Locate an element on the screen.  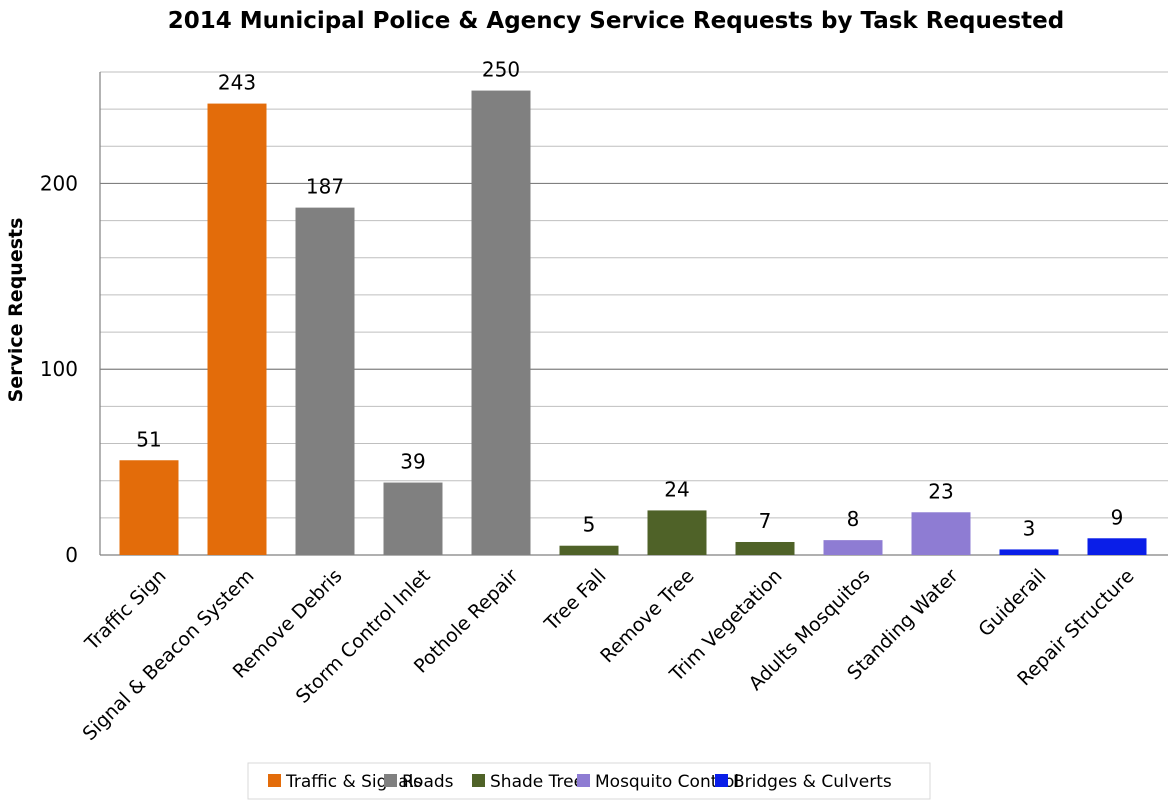
data-label: 7 is located at coordinates (765, 521).